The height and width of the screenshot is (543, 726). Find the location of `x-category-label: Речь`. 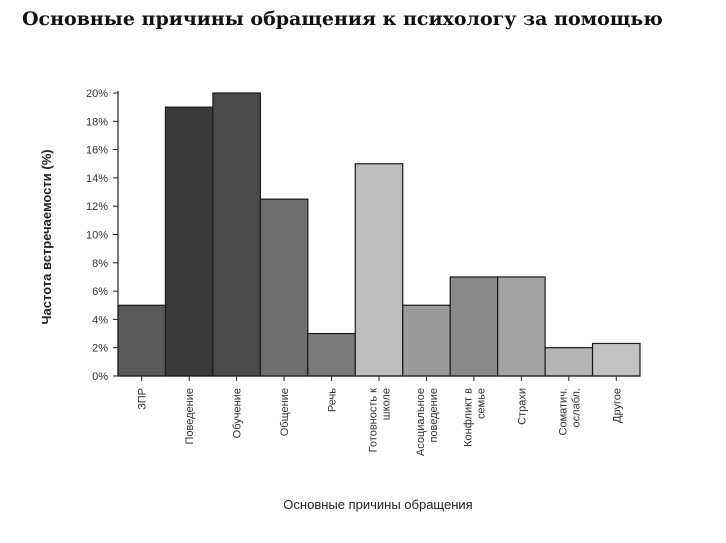

x-category-label: Речь is located at coordinates (333, 400).